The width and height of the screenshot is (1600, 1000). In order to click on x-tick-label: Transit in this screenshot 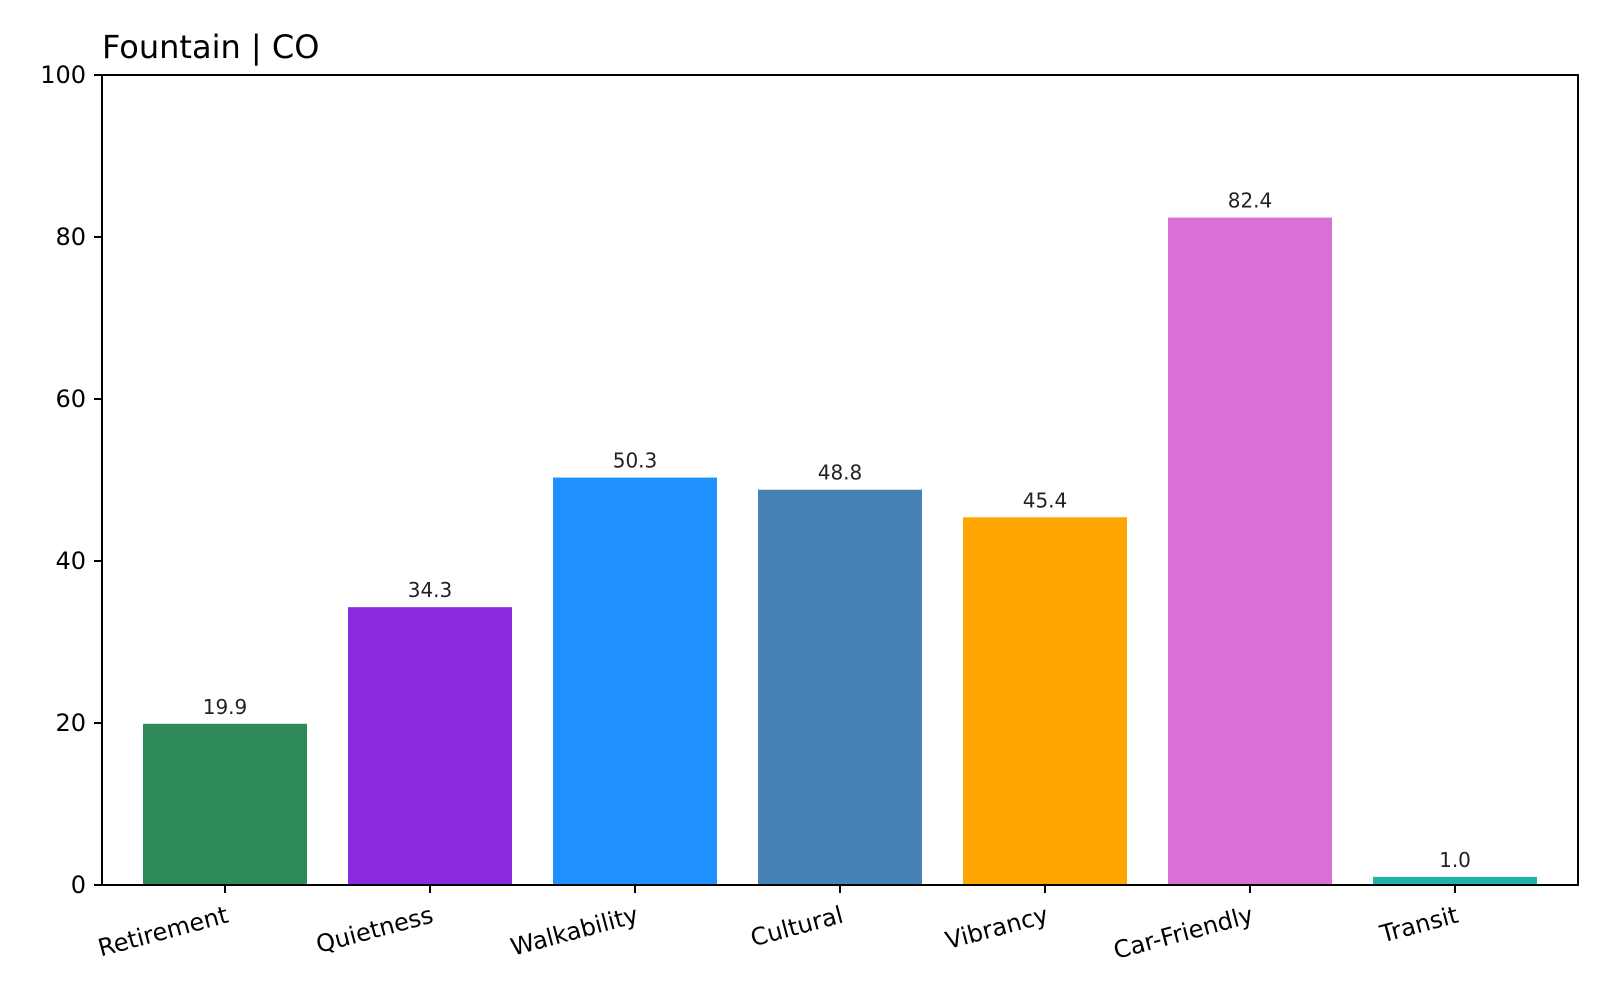, I will do `click(1418, 925)`.